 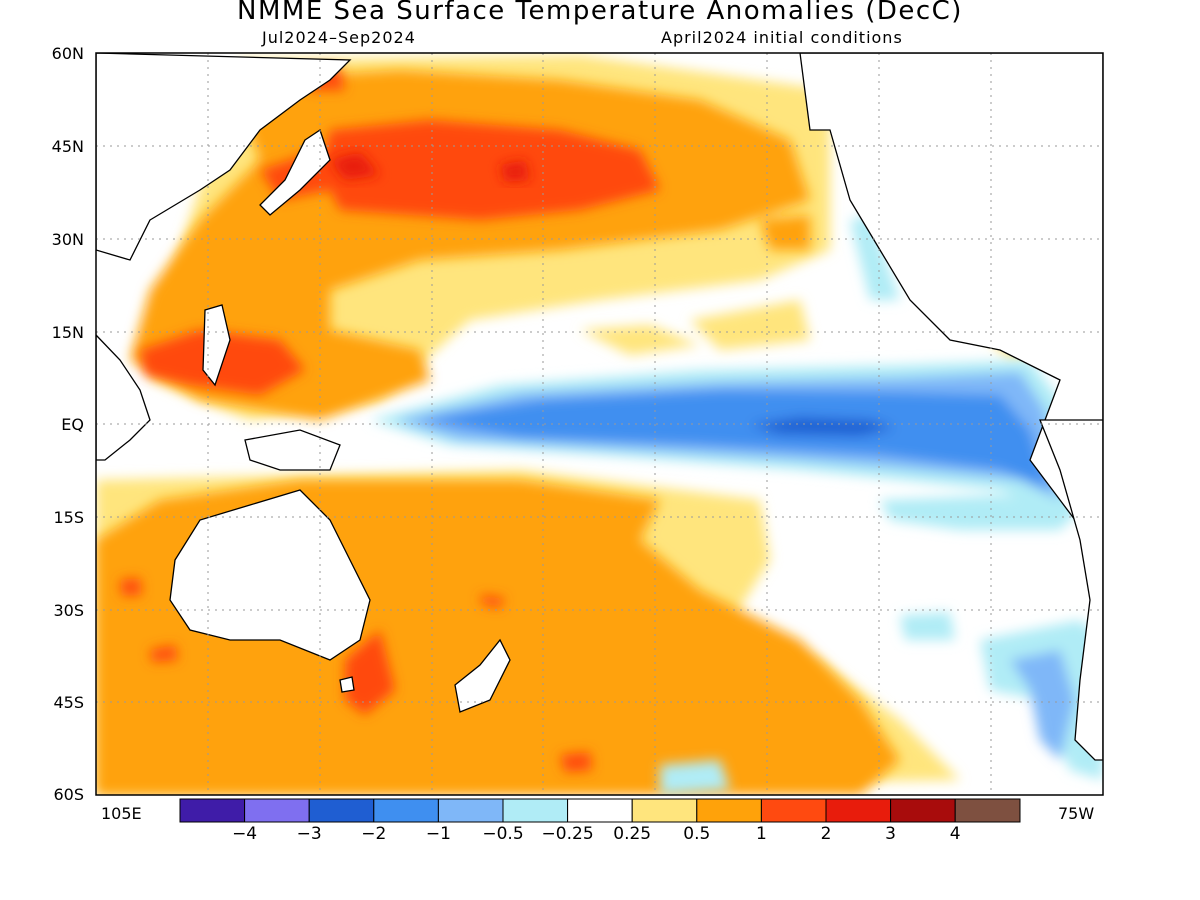 What do you see at coordinates (632, 834) in the screenshot?
I see `colorbar-tick-label: 0.25` at bounding box center [632, 834].